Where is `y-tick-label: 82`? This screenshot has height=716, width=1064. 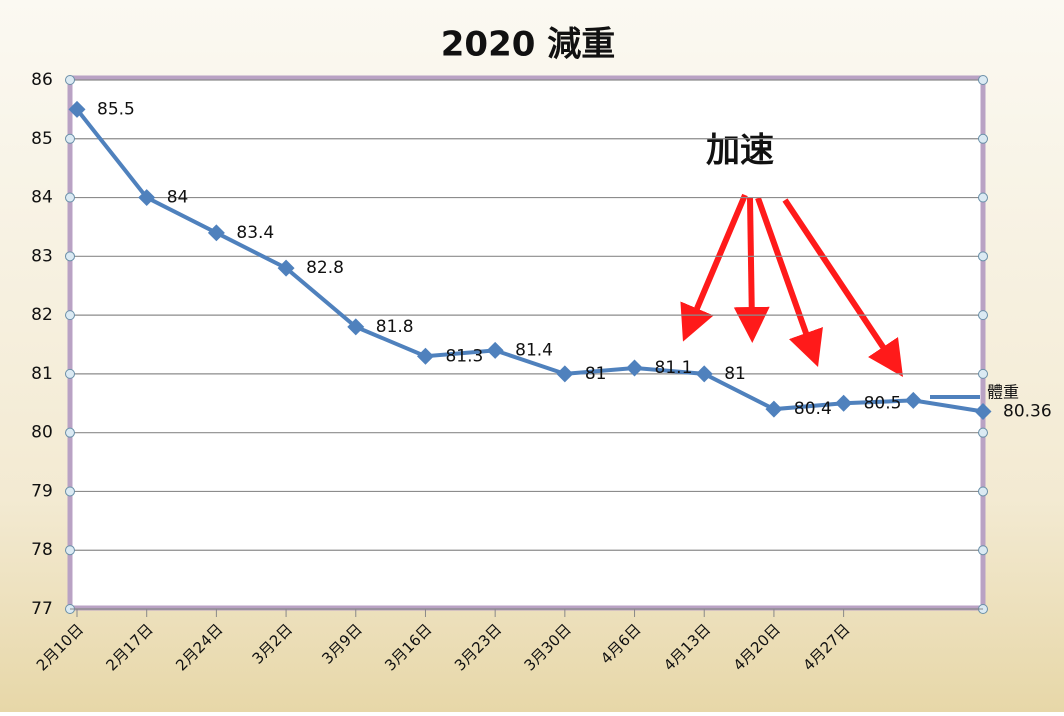 y-tick-label: 82 is located at coordinates (42, 315).